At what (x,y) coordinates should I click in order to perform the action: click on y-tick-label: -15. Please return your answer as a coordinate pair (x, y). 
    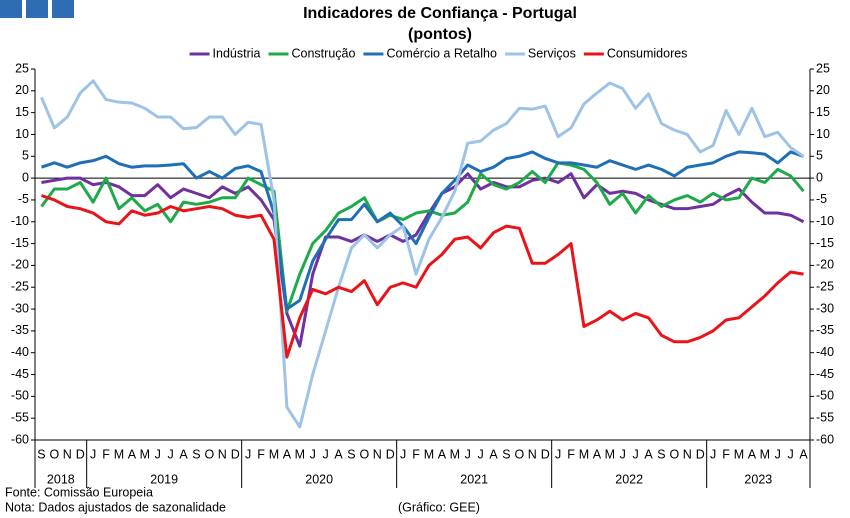
    Looking at the image, I should click on (20, 243).